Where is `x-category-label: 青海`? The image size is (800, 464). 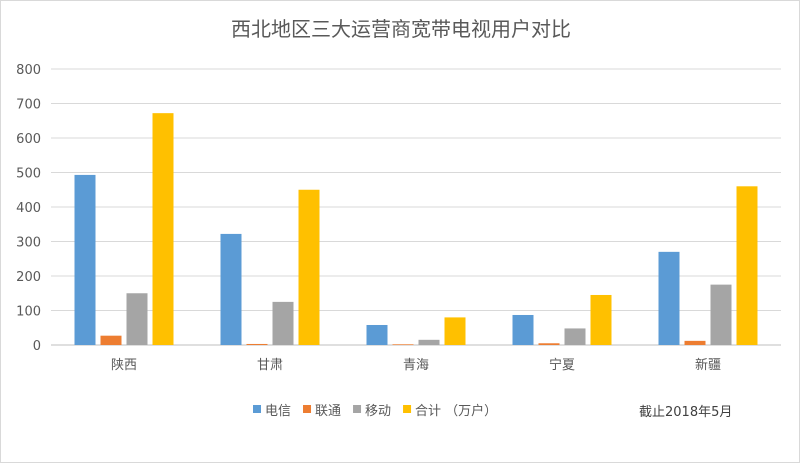 x-category-label: 青海 is located at coordinates (416, 365).